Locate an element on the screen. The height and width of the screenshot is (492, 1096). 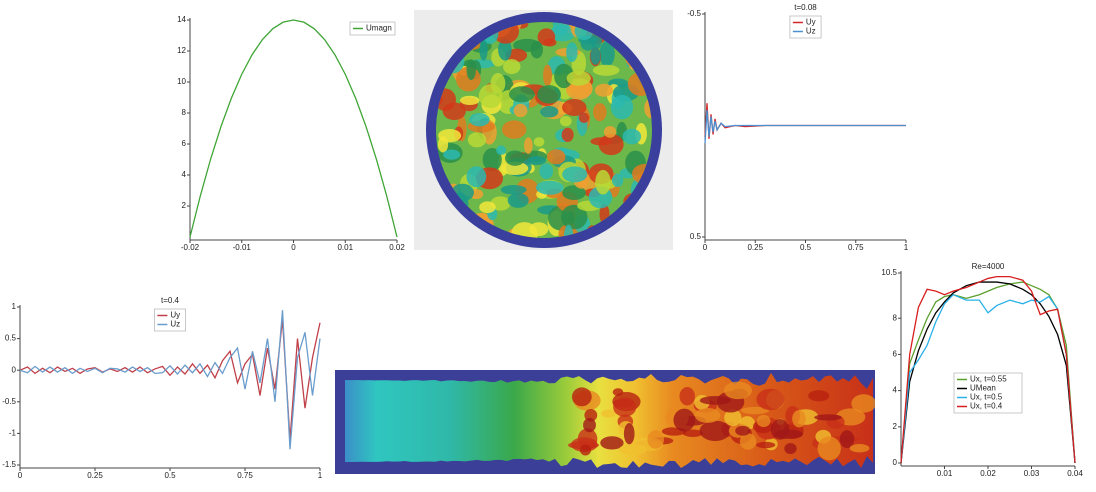
y-tick-label: 6 is located at coordinates (895, 354).